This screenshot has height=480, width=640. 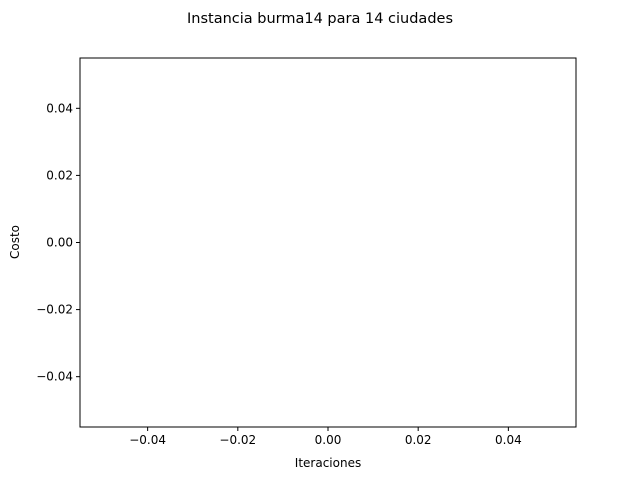 I want to click on x-tick-label: 0.00, so click(x=328, y=440).